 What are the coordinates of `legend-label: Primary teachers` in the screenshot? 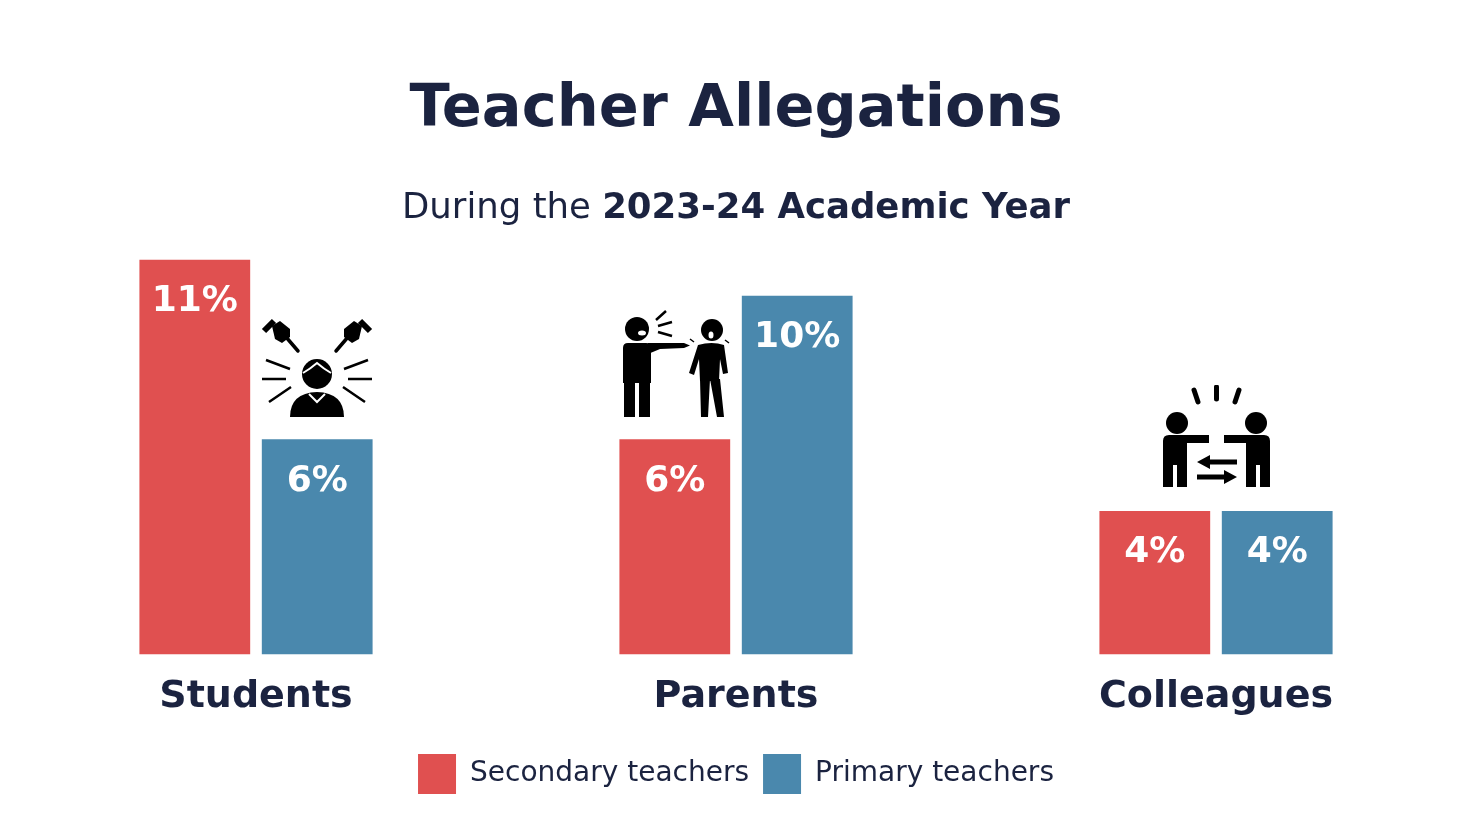 It's located at (934, 772).